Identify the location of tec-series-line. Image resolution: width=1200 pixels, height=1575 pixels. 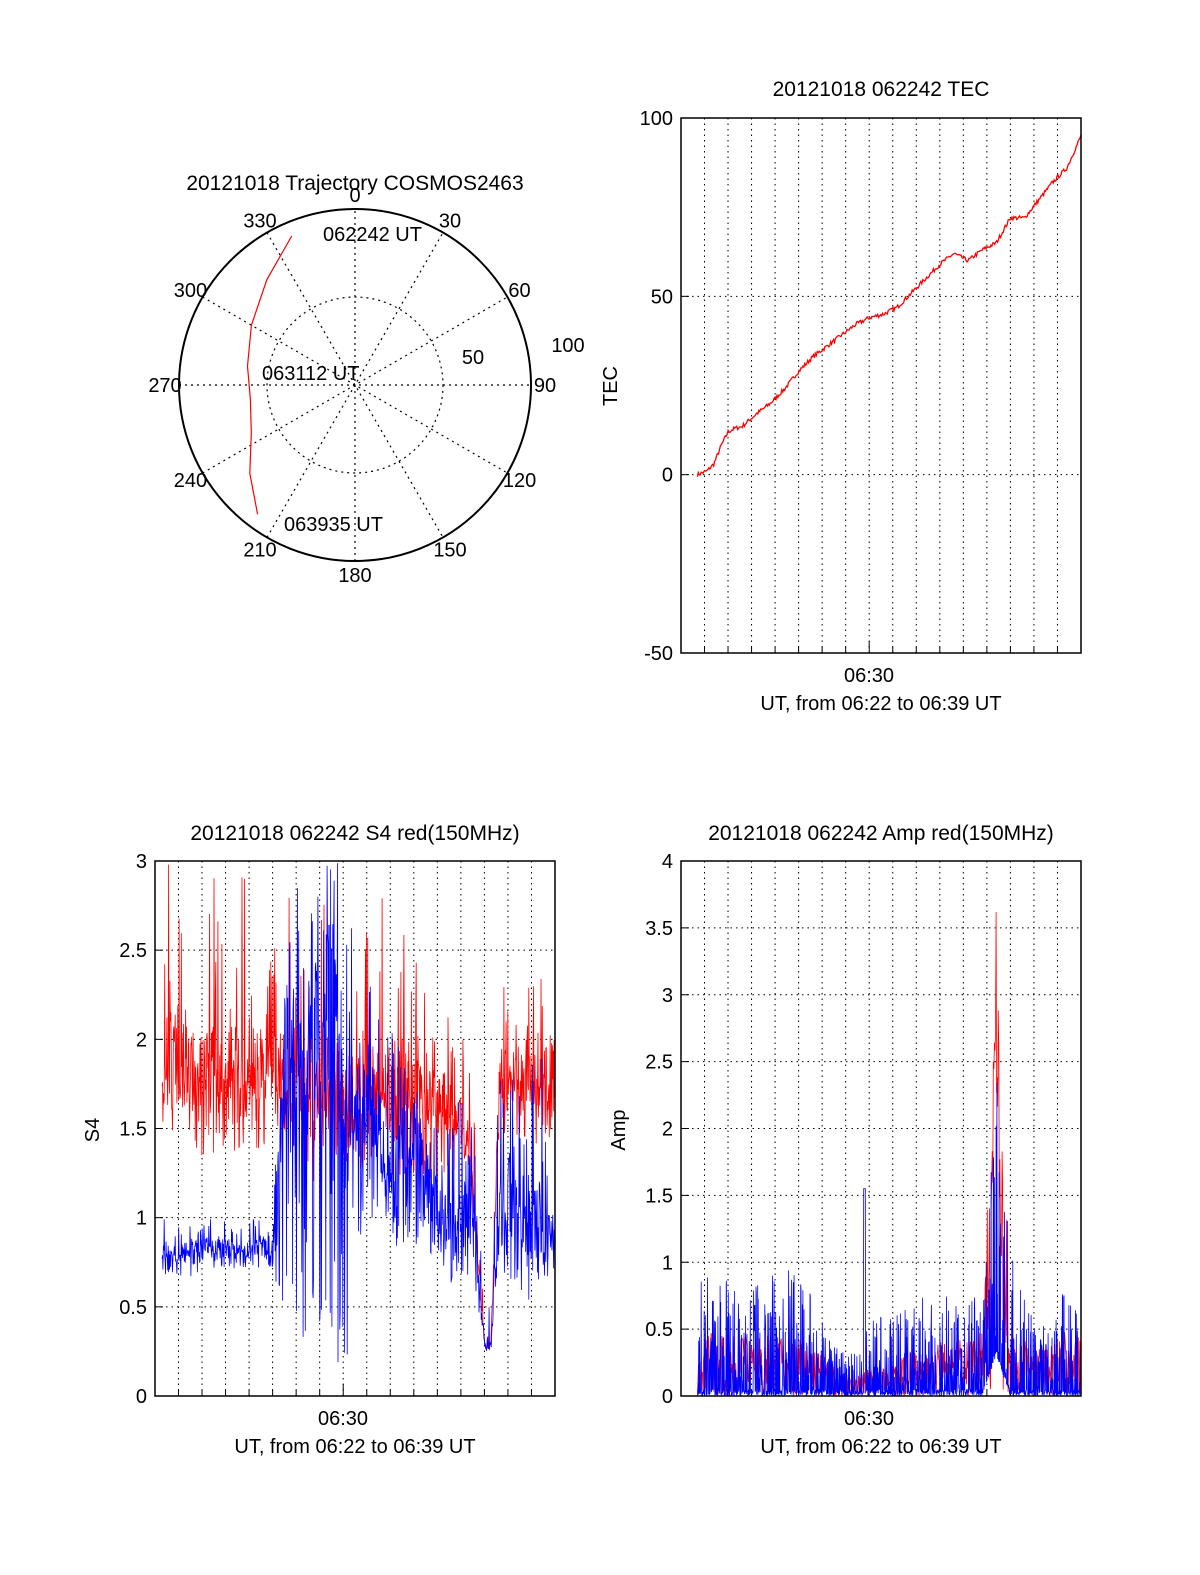
(889, 305).